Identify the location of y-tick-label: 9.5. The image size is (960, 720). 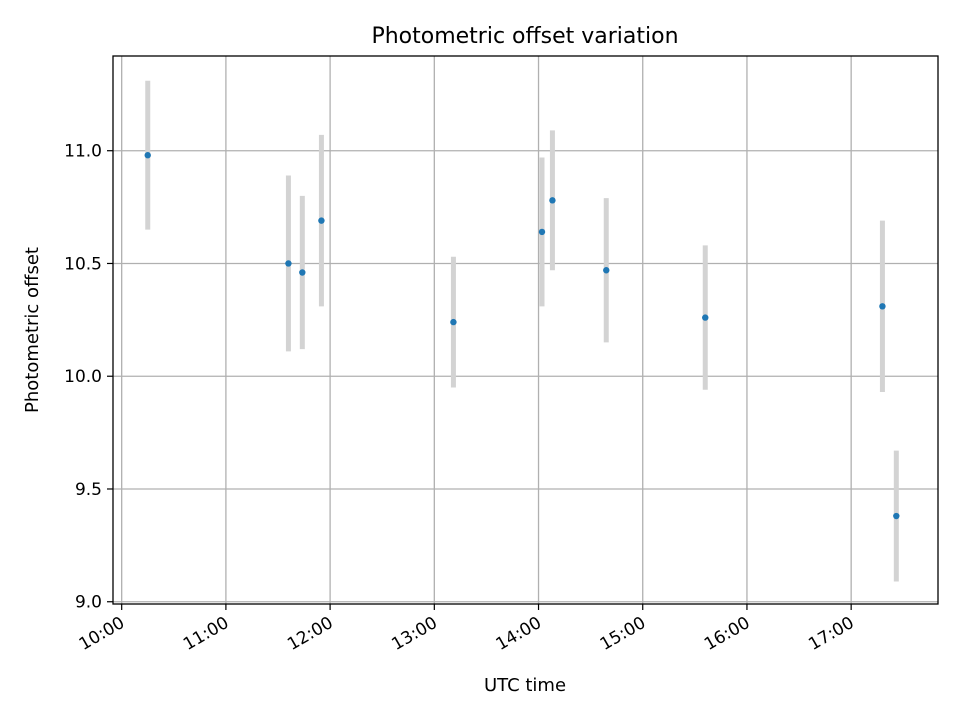
(88, 490).